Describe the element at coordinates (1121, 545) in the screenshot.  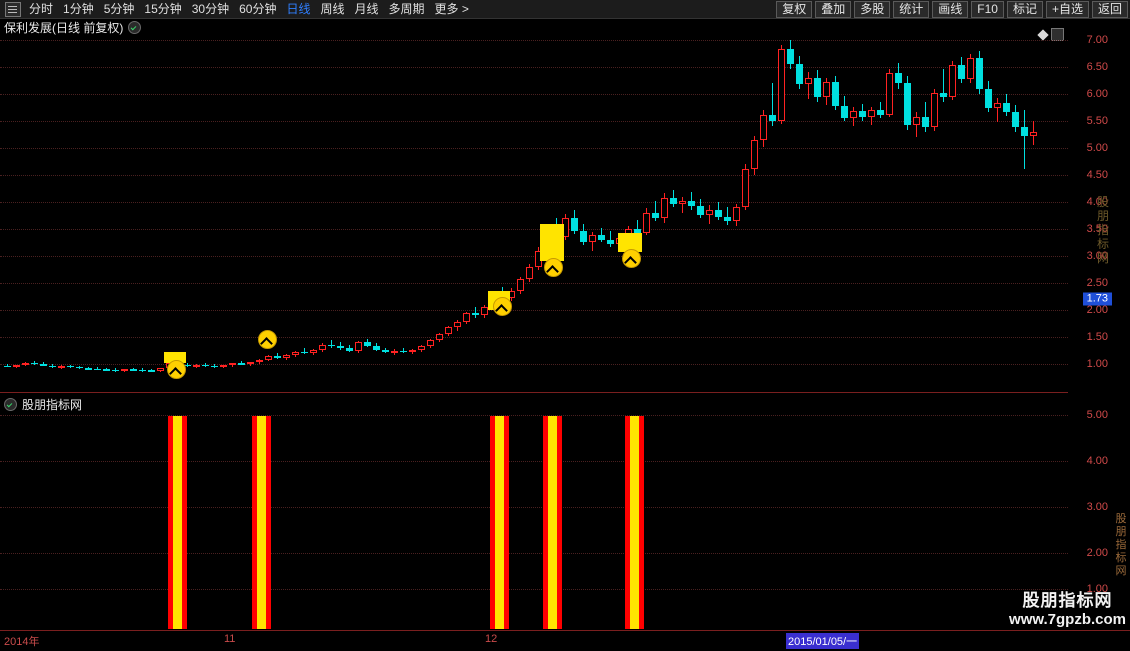
I see `indicator-vertical-label: 股朋指标网` at that location.